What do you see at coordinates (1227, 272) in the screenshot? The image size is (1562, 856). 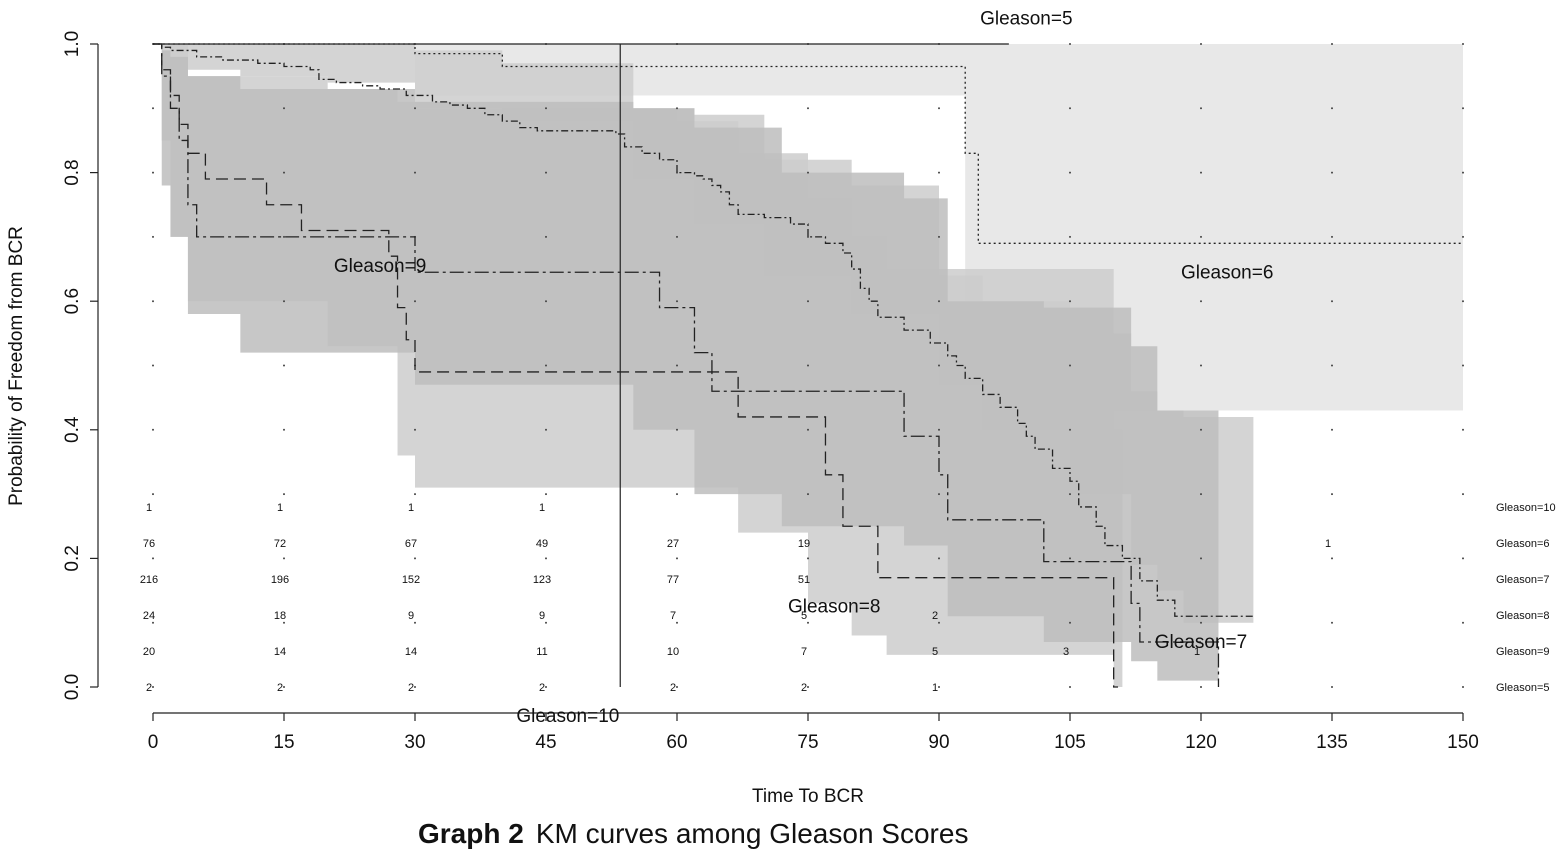 I see `series-label-gleason-6: Gleason=6` at bounding box center [1227, 272].